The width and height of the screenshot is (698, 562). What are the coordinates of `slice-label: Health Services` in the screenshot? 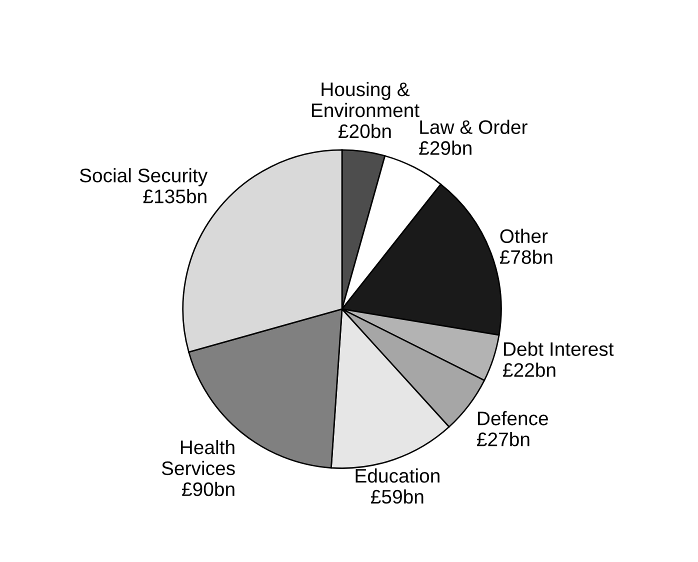 It's located at (198, 458).